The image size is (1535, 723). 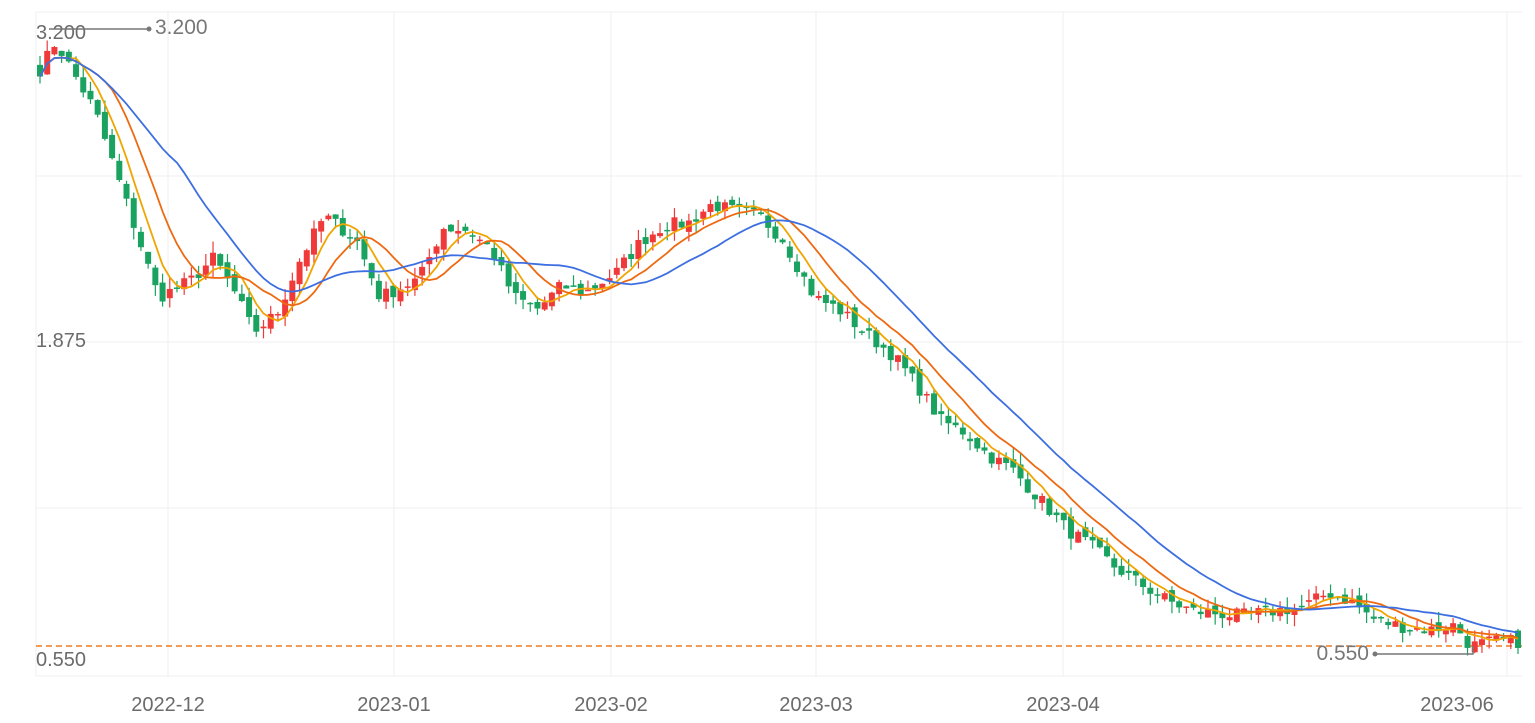 I want to click on max-marker-dot, so click(x=149, y=29).